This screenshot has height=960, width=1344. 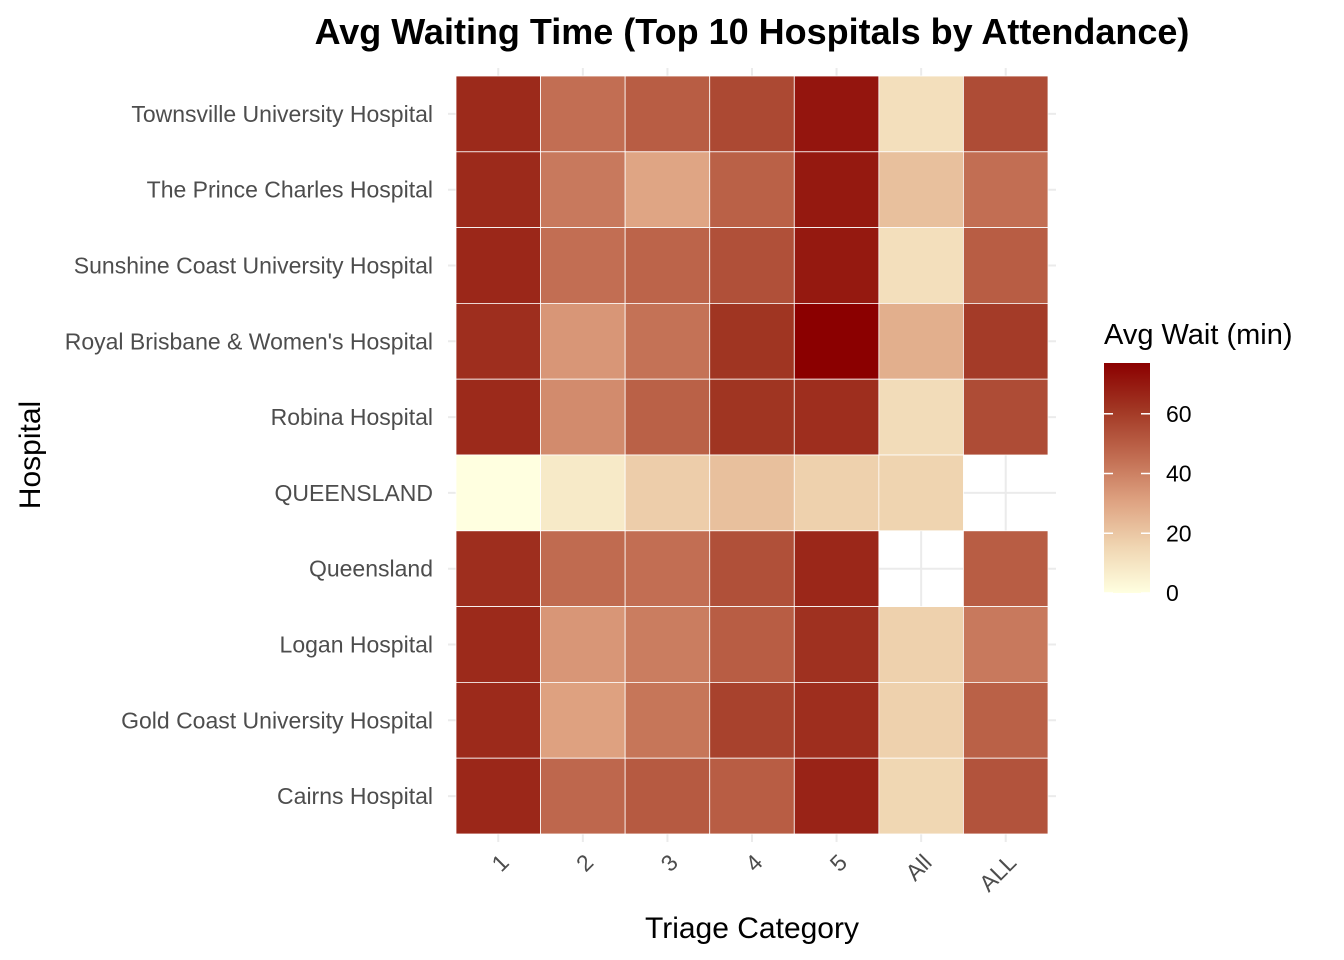 What do you see at coordinates (30, 455) in the screenshot?
I see `y-axis-title: Hospital` at bounding box center [30, 455].